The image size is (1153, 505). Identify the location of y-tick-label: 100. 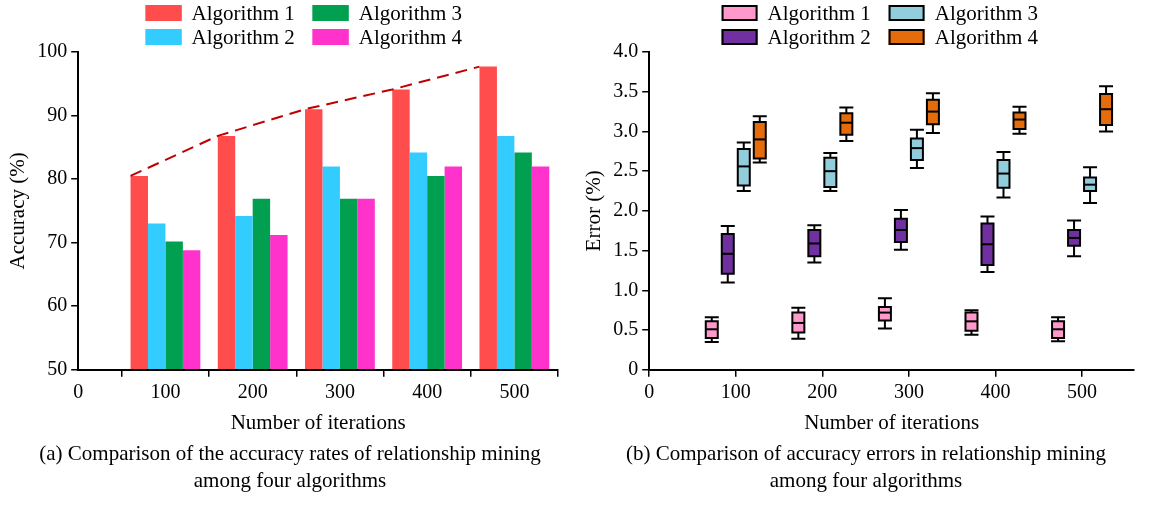
(52, 50).